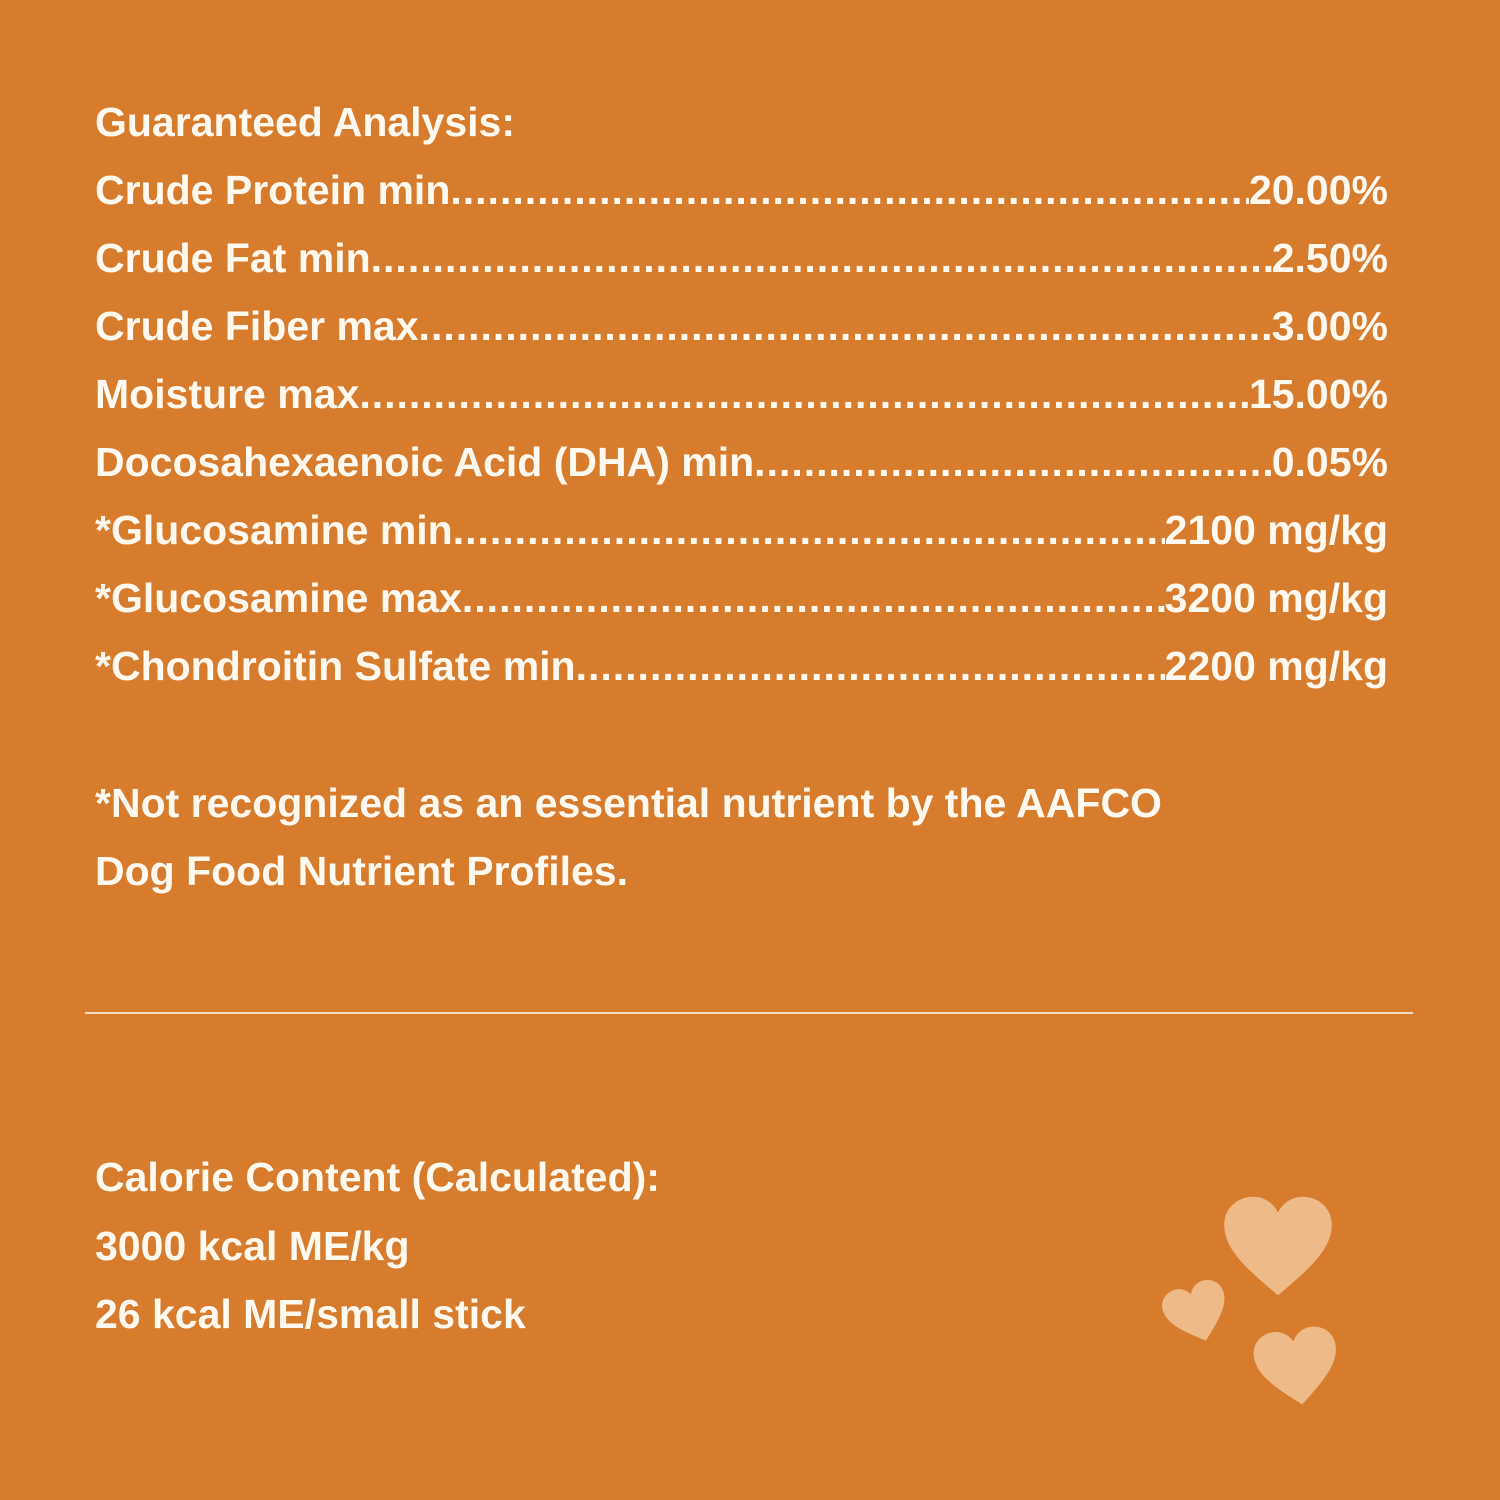  I want to click on analysis-row: *Chondroitin Sulfate min 2200 mg/kg, so click(741, 666).